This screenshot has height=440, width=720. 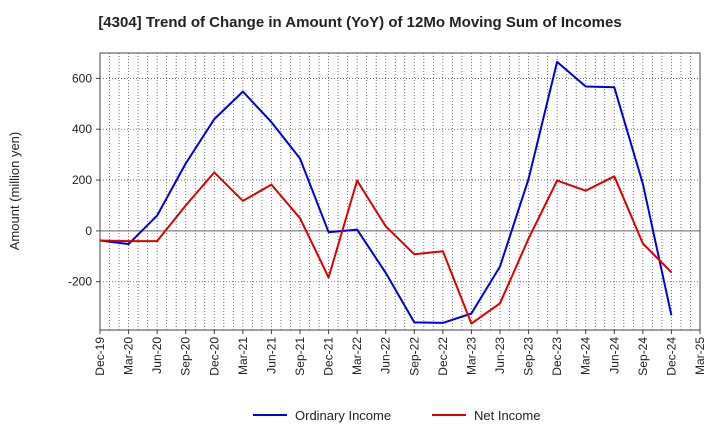 I want to click on x-tick-label: Sep-20, so click(x=186, y=356).